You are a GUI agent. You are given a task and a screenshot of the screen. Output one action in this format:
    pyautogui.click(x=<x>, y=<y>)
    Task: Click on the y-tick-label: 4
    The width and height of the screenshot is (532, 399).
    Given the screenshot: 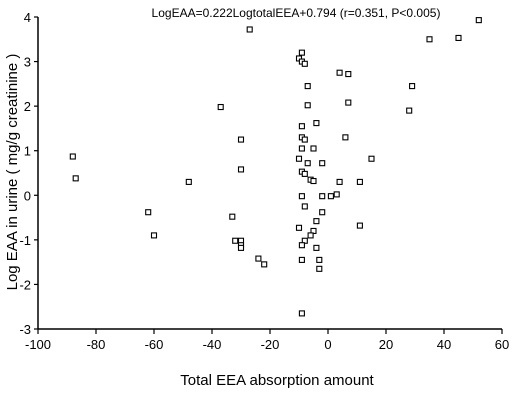 What is the action you would take?
    pyautogui.click(x=27, y=17)
    